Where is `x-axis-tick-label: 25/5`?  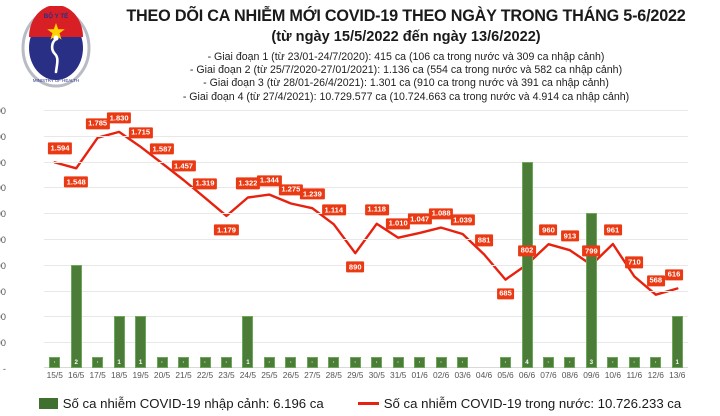
x-axis-tick-label: 25/5 is located at coordinates (269, 375).